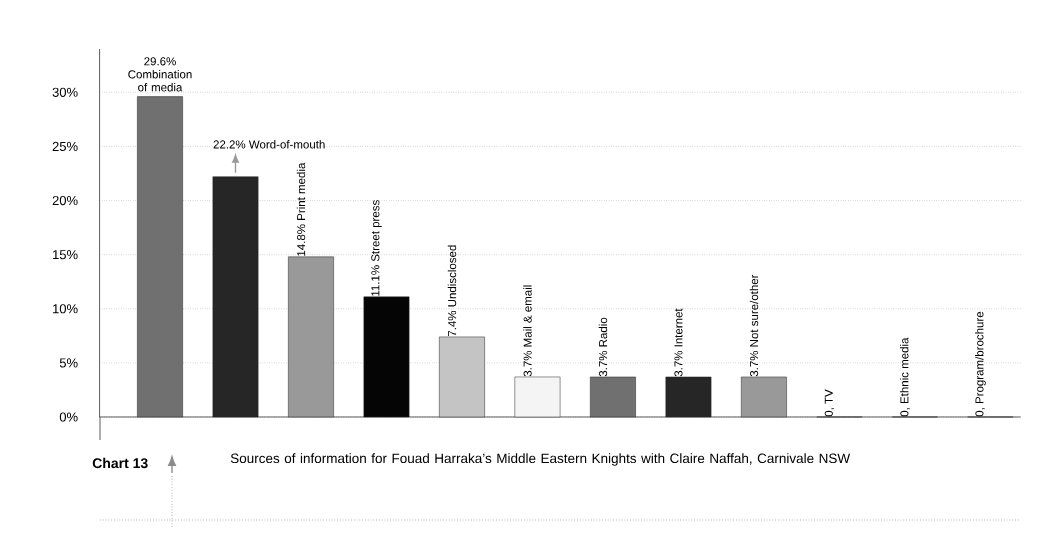  What do you see at coordinates (527, 331) in the screenshot?
I see `data-label: 3.7% Mail & email` at bounding box center [527, 331].